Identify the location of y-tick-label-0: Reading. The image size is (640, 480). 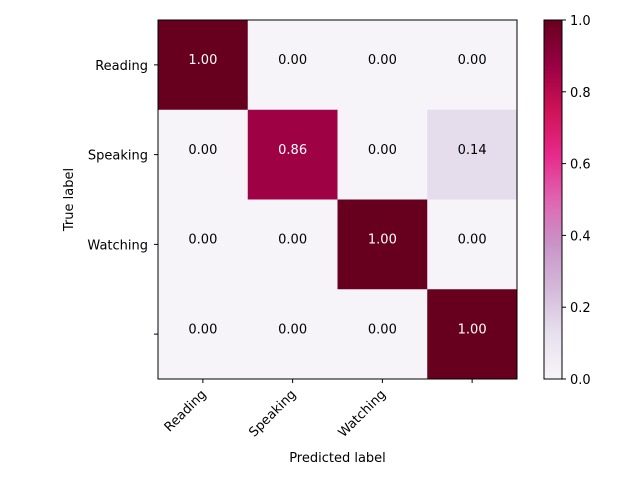
(121, 66).